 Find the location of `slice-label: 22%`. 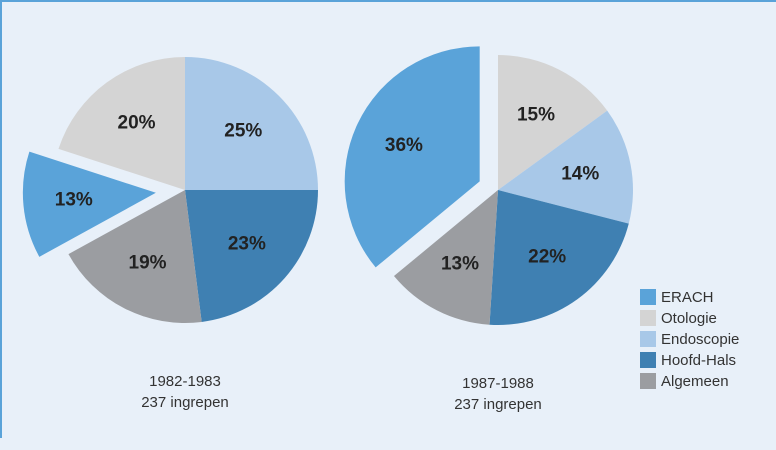

slice-label: 22% is located at coordinates (547, 257).